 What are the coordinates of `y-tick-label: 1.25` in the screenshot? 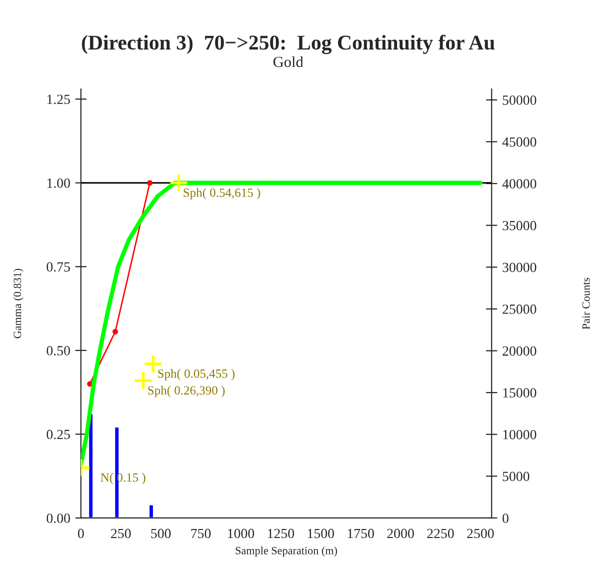 It's located at (58, 99).